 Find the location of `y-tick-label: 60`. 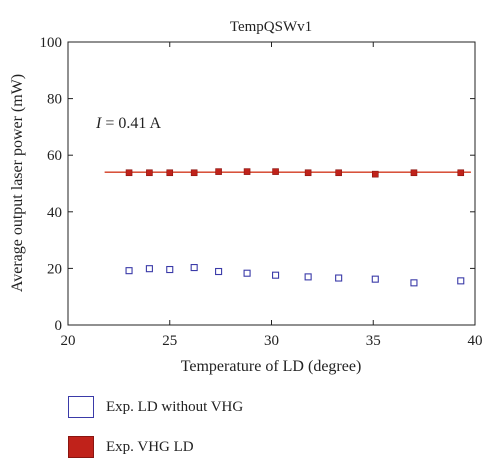

y-tick-label: 60 is located at coordinates (54, 156).